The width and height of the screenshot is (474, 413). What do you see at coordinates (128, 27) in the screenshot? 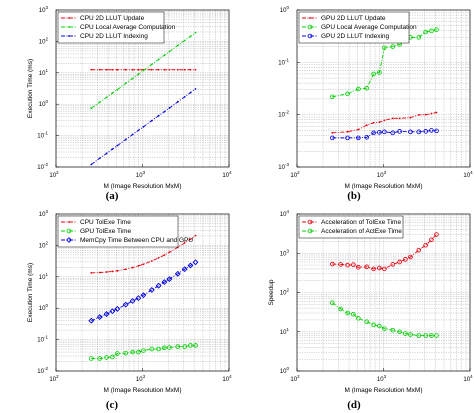
I see `legend-entry: CPU Local Average Computation` at bounding box center [128, 27].